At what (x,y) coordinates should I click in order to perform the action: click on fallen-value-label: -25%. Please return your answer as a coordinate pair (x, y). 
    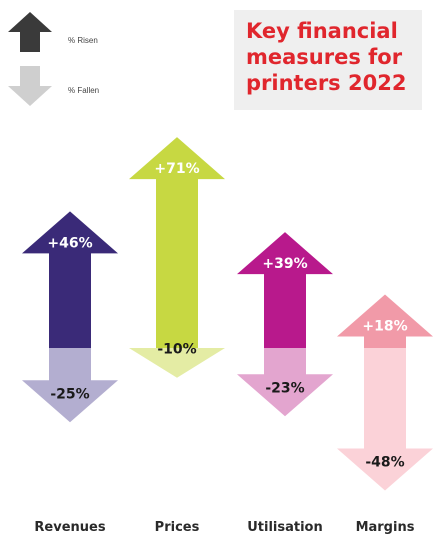
    Looking at the image, I should click on (69, 394).